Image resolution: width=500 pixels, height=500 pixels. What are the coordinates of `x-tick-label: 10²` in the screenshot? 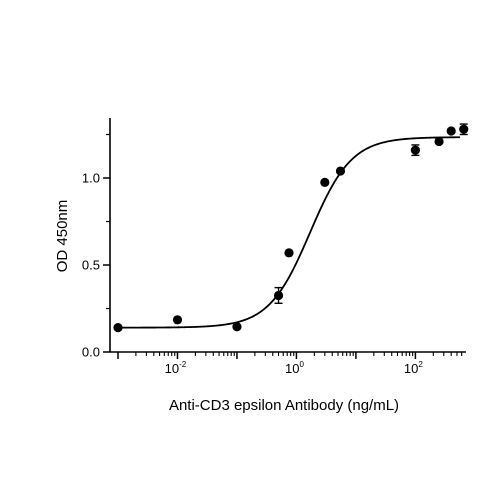 It's located at (413, 368).